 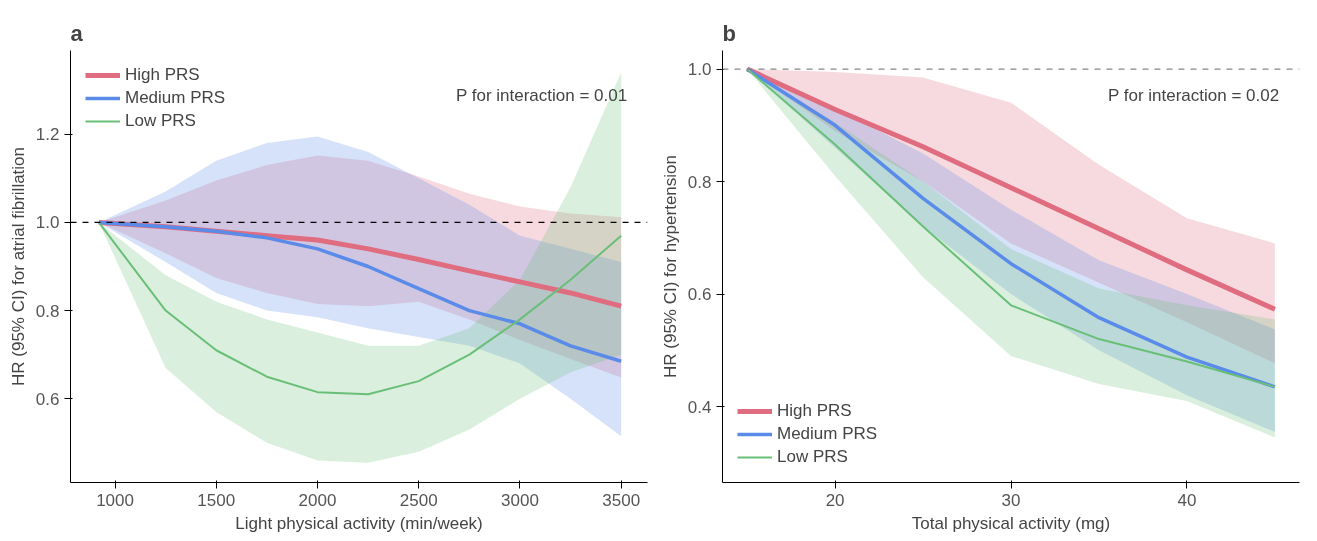 What do you see at coordinates (520, 500) in the screenshot?
I see `x-tick-label: 3000` at bounding box center [520, 500].